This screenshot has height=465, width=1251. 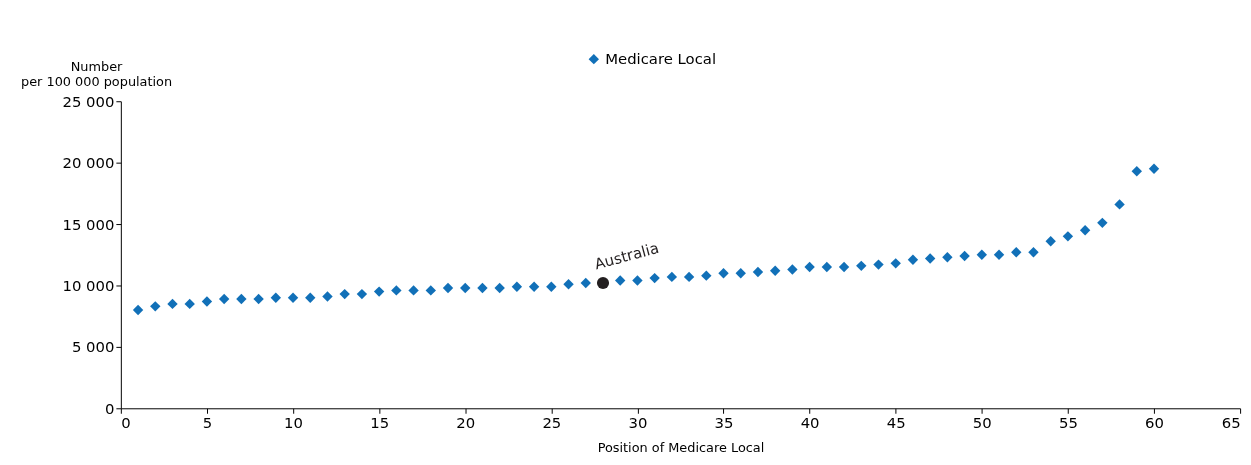 I want to click on x-tick-label: 10, so click(x=293, y=422).